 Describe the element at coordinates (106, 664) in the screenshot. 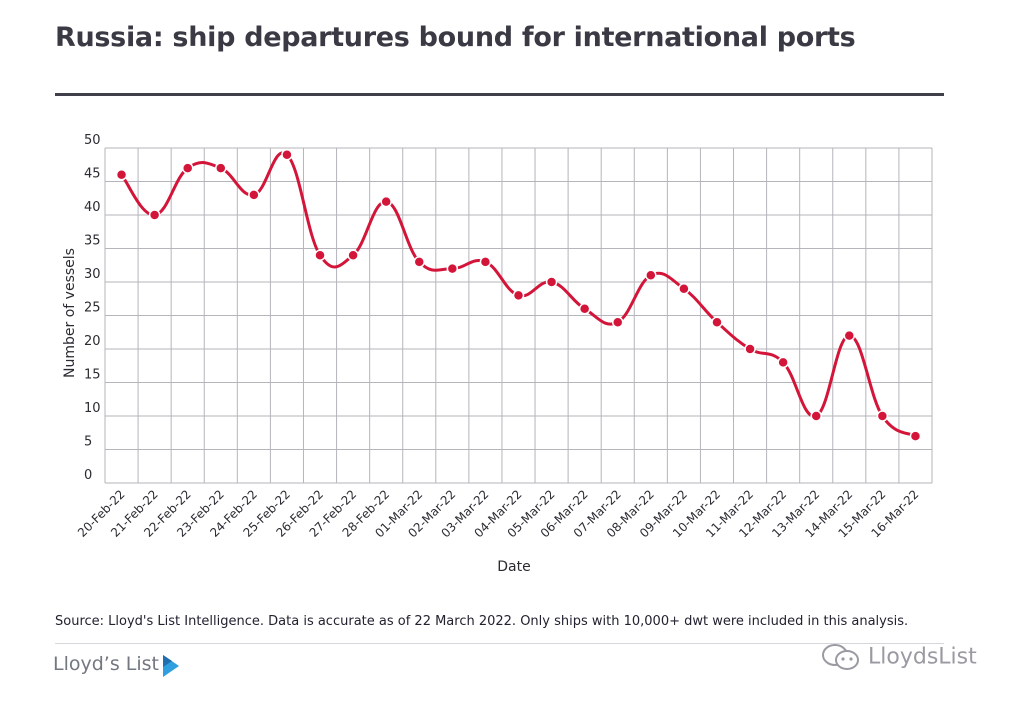

I see `lloyds-list-logo: Lloyd’s List` at that location.